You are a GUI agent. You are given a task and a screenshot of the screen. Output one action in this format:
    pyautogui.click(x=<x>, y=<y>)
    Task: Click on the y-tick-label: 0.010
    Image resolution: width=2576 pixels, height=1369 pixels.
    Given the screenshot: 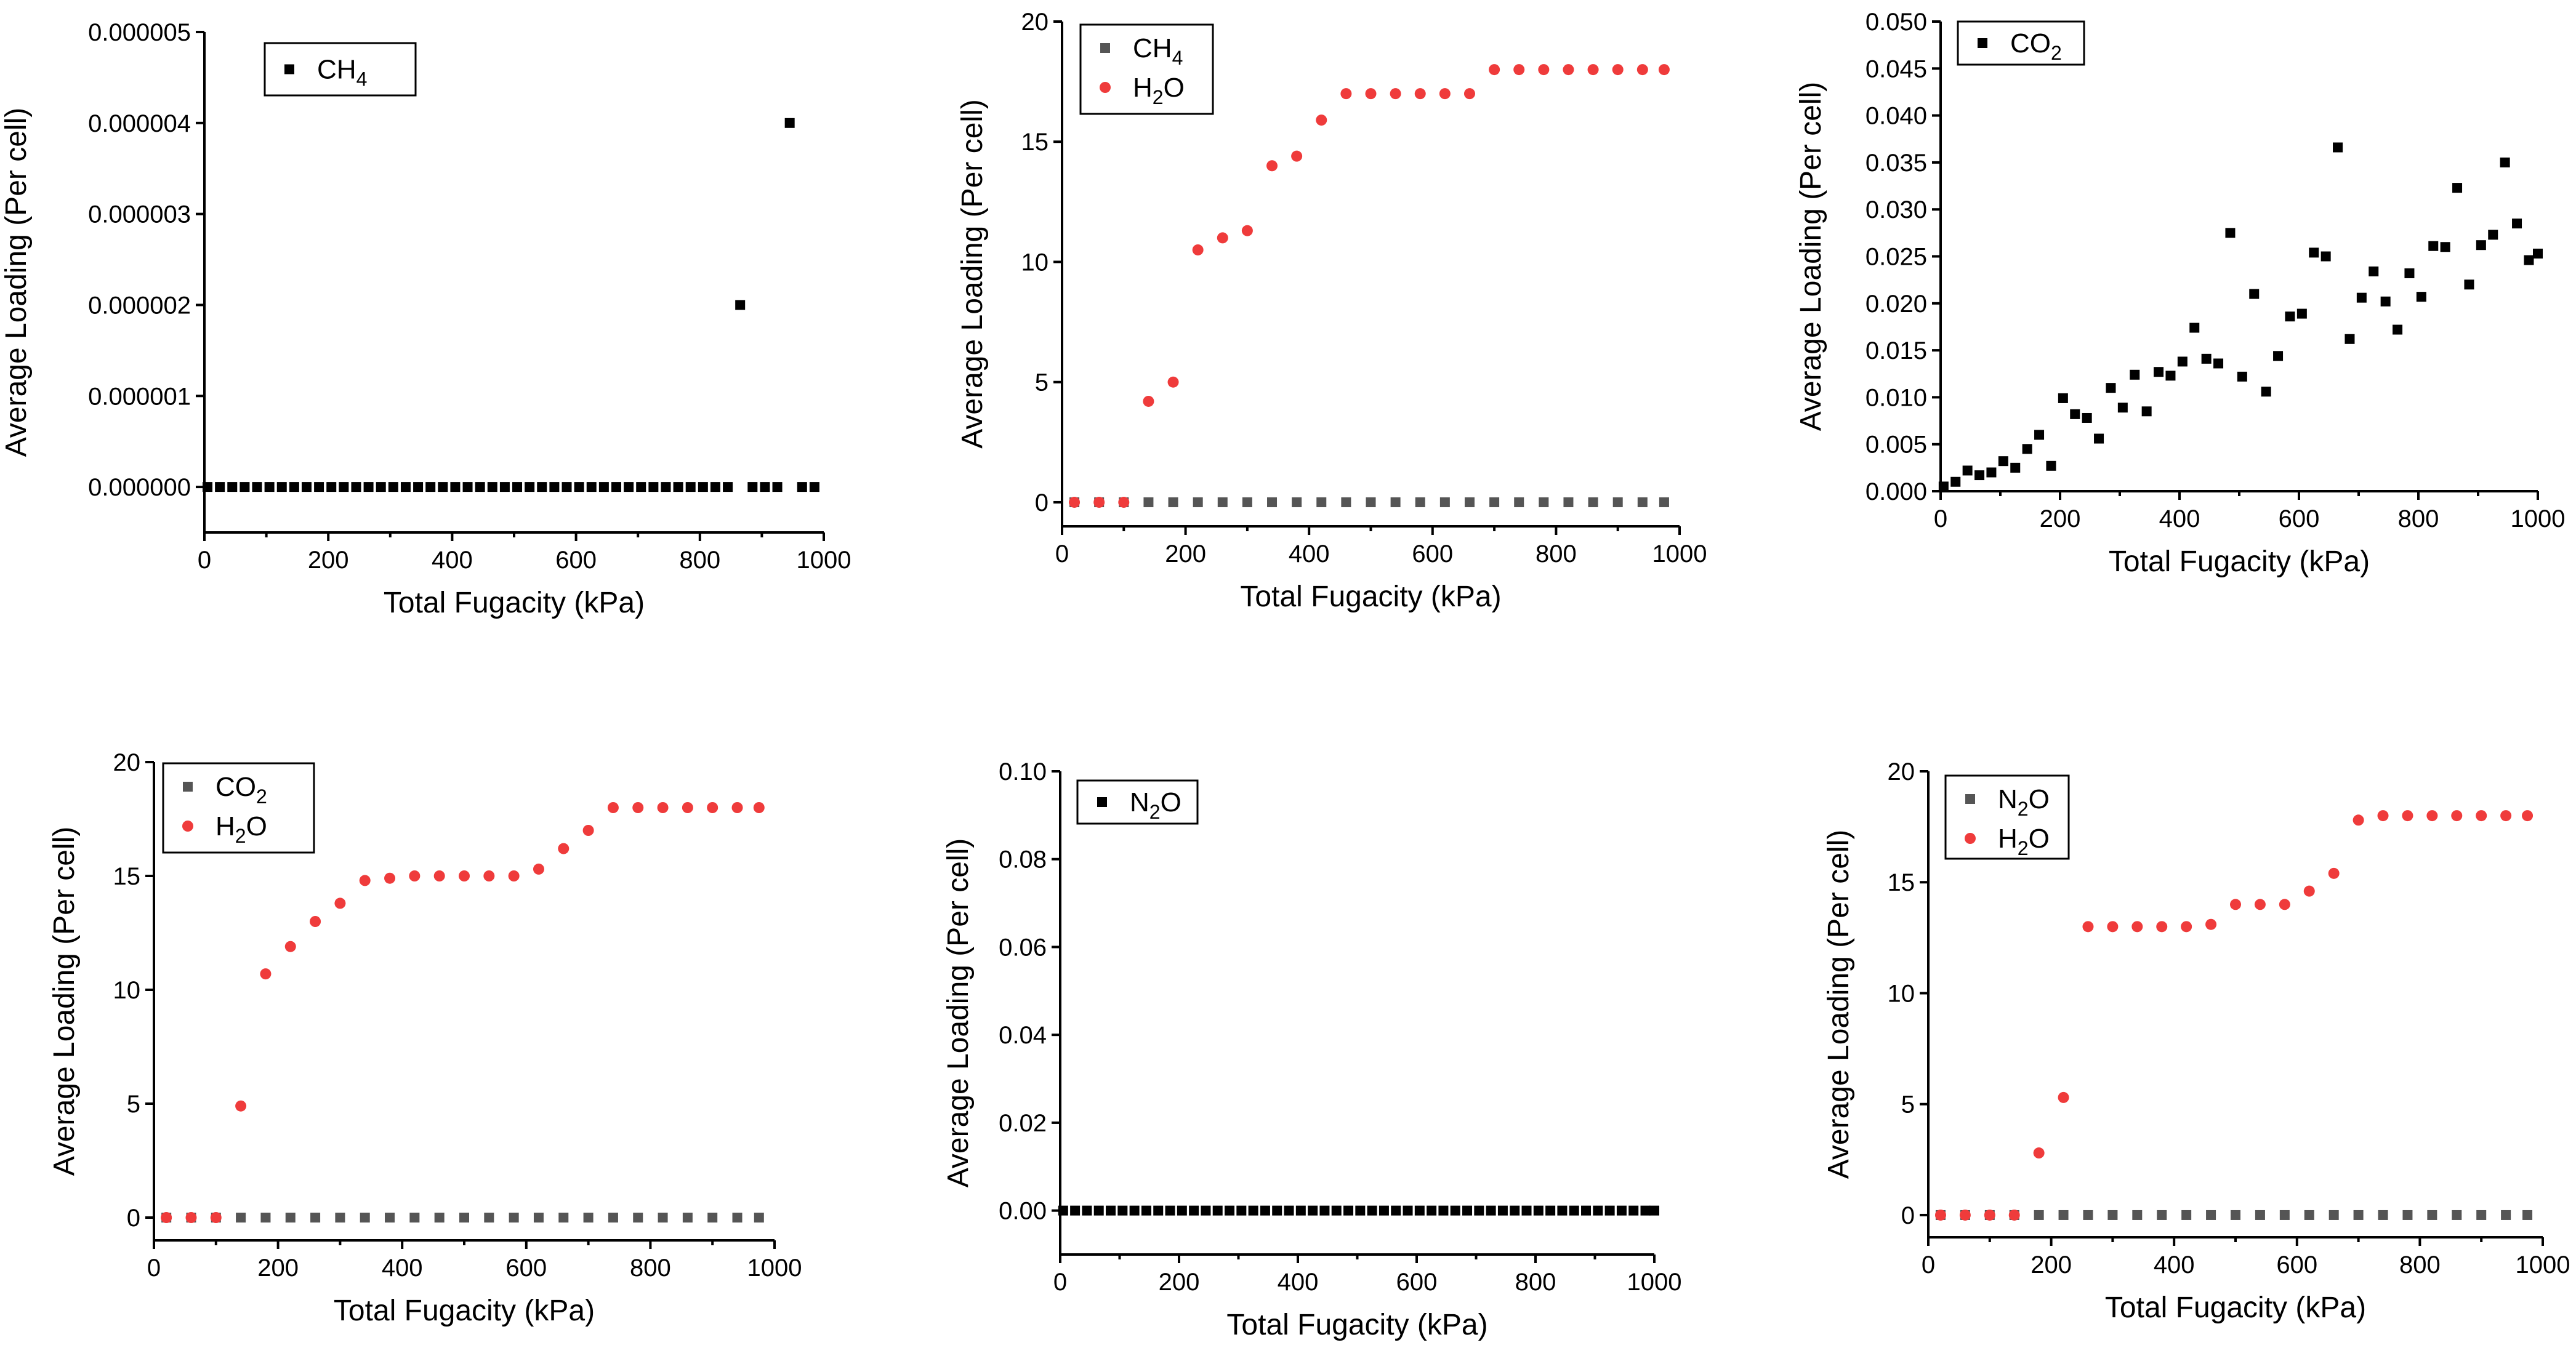 What is the action you would take?
    pyautogui.click(x=1896, y=397)
    